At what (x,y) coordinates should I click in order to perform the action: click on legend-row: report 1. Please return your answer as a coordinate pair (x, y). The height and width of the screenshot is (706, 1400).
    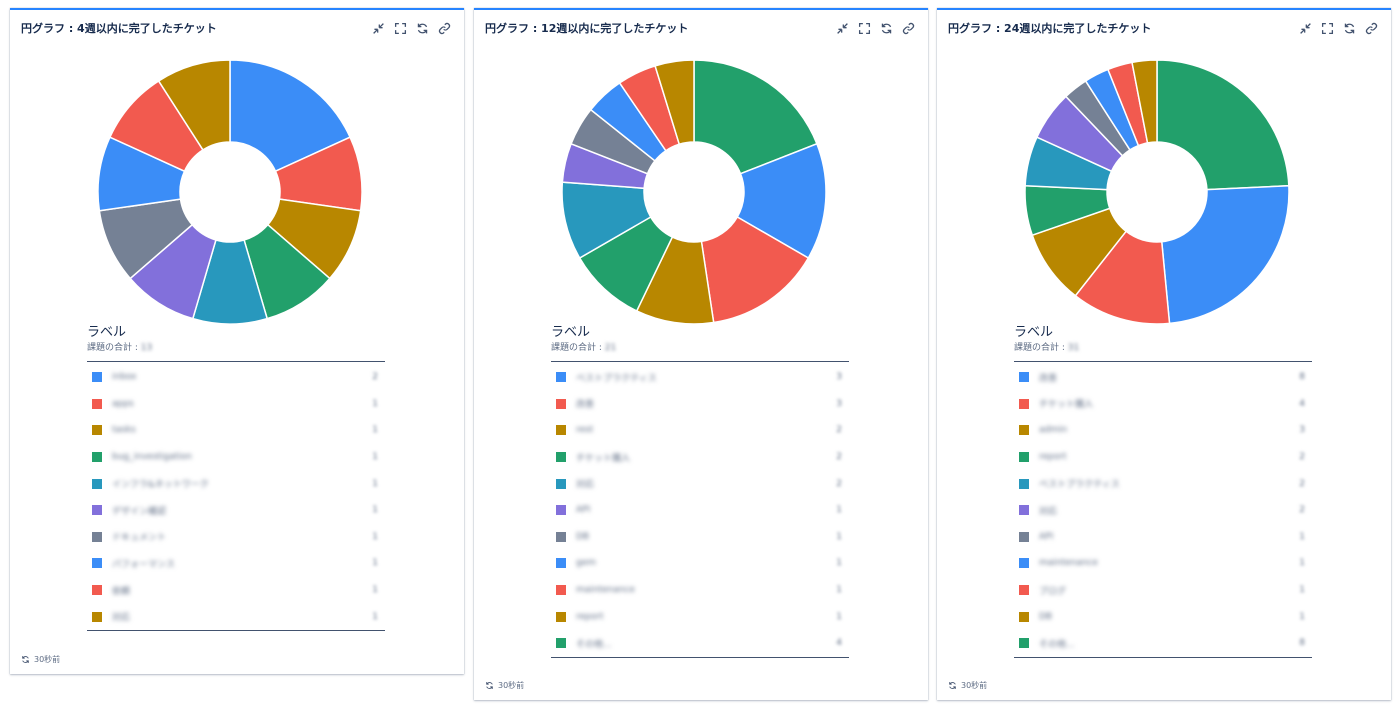
    Looking at the image, I should click on (700, 616).